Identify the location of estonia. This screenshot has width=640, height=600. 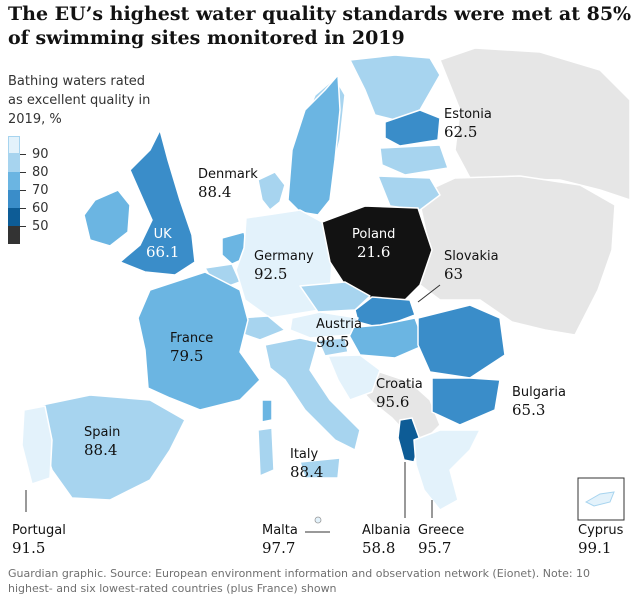
(412, 128).